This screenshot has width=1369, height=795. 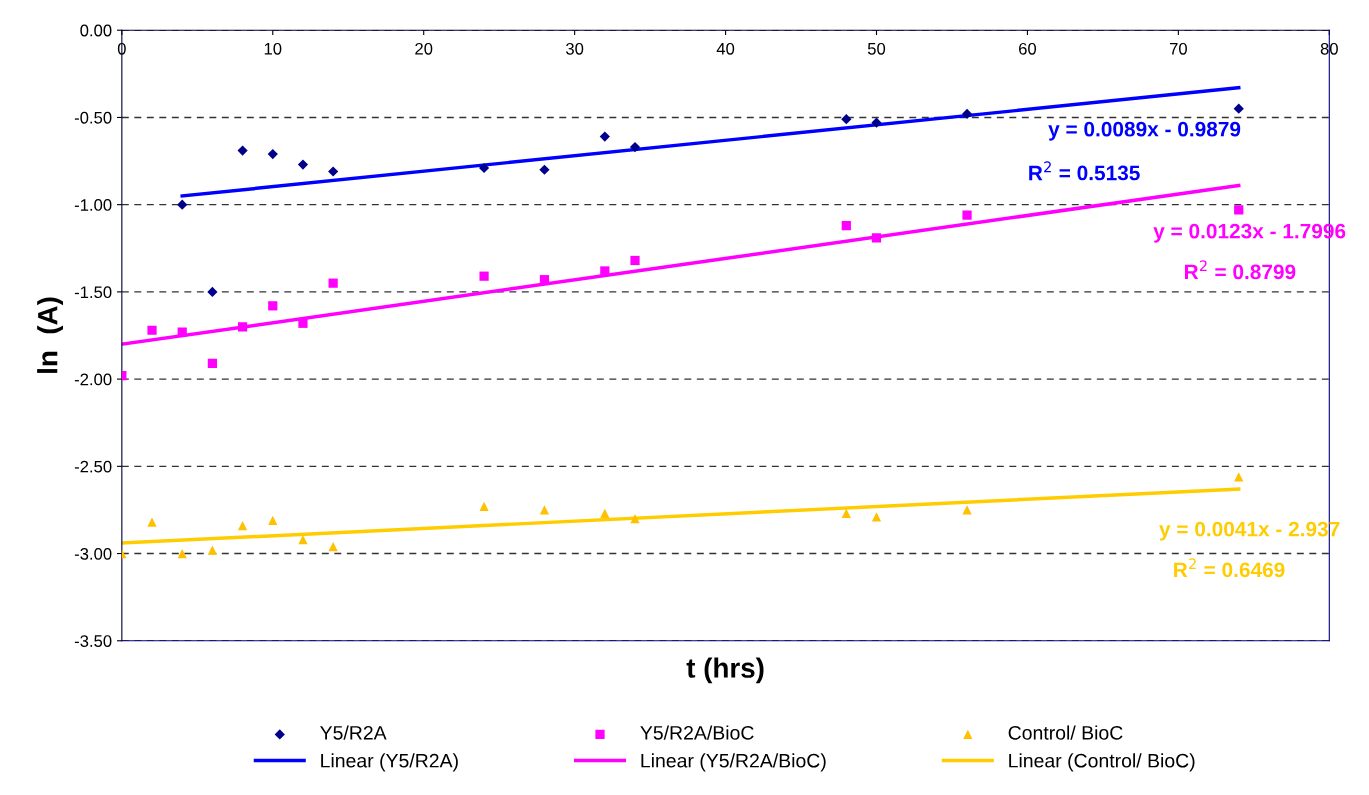 I want to click on y-tick-label: -3.00, so click(x=93, y=553).